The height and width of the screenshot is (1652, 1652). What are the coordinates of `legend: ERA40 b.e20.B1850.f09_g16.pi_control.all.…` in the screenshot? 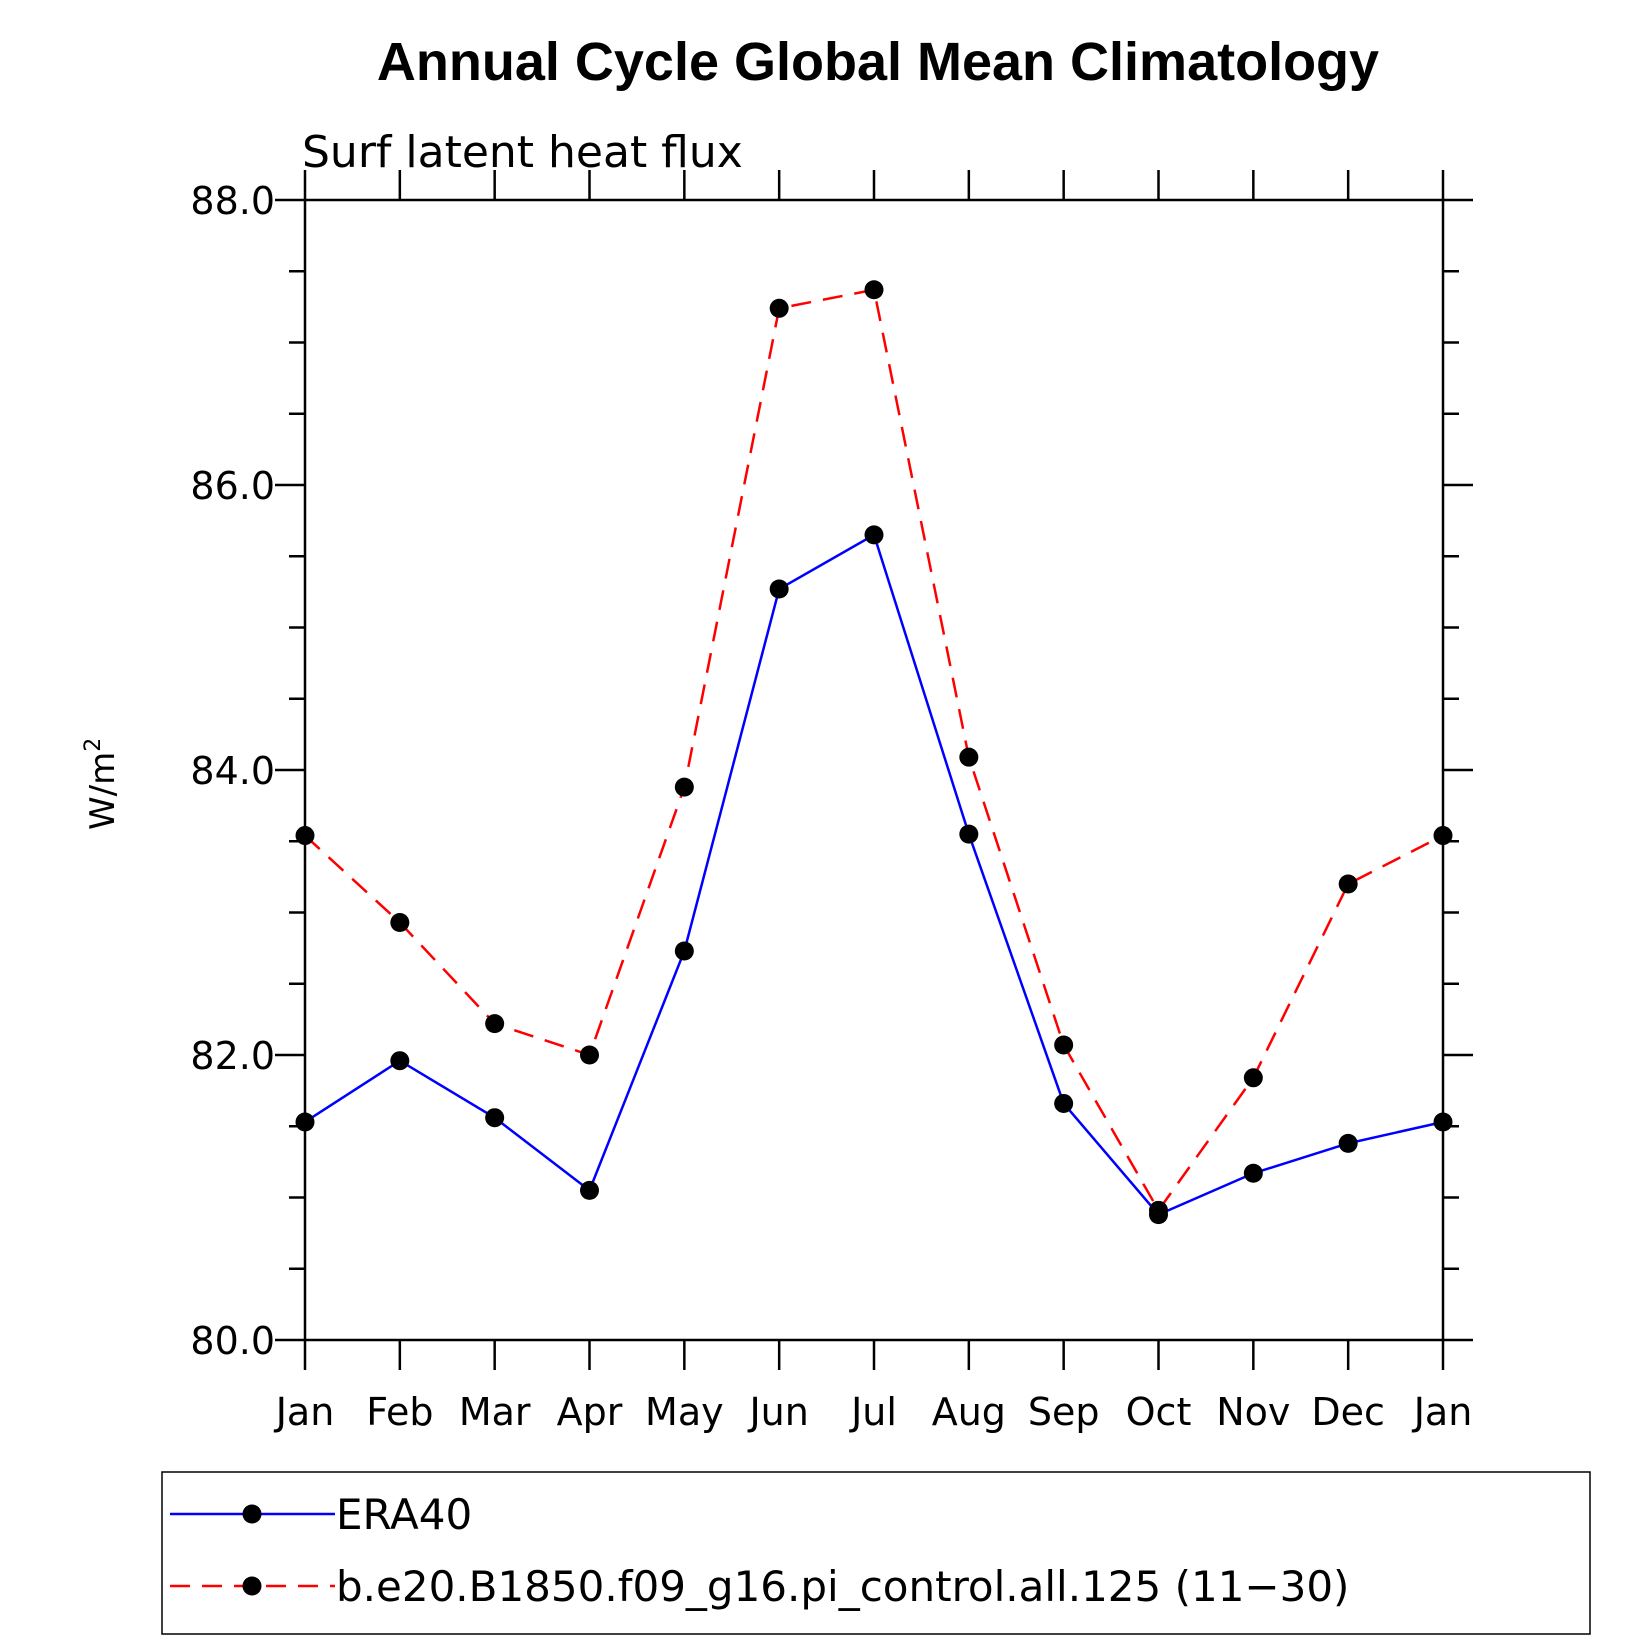 It's located at (876, 1553).